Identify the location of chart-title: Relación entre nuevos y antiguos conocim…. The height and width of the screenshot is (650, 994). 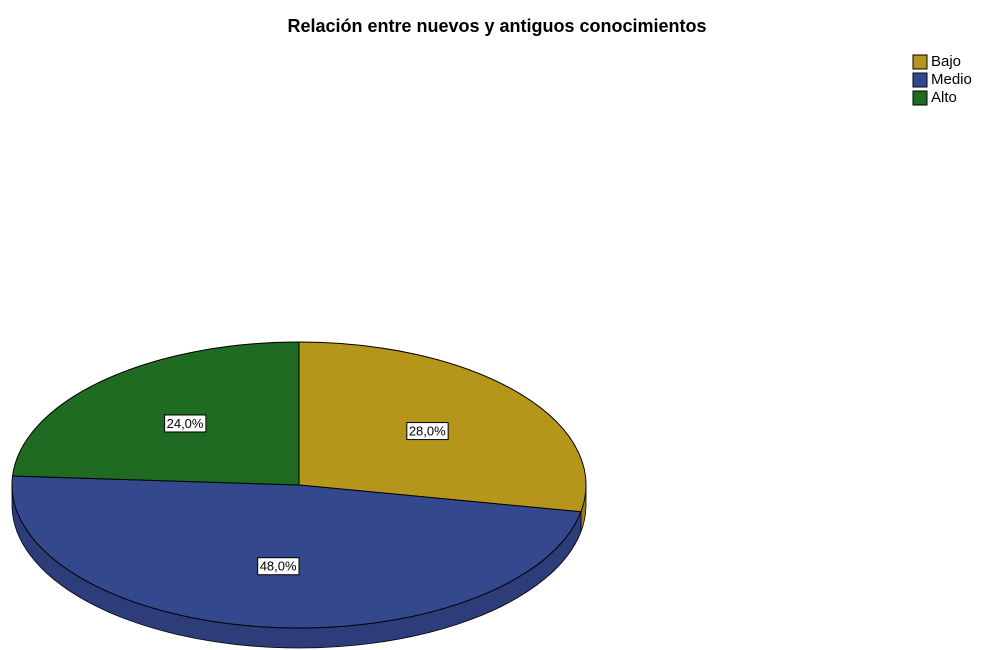
(496, 26).